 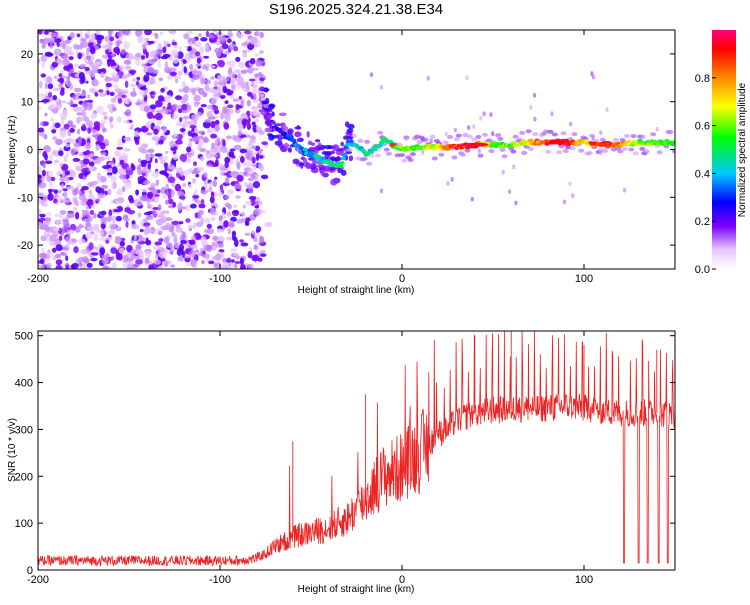 I want to click on spectrogram-signal-trace, so click(x=466, y=138).